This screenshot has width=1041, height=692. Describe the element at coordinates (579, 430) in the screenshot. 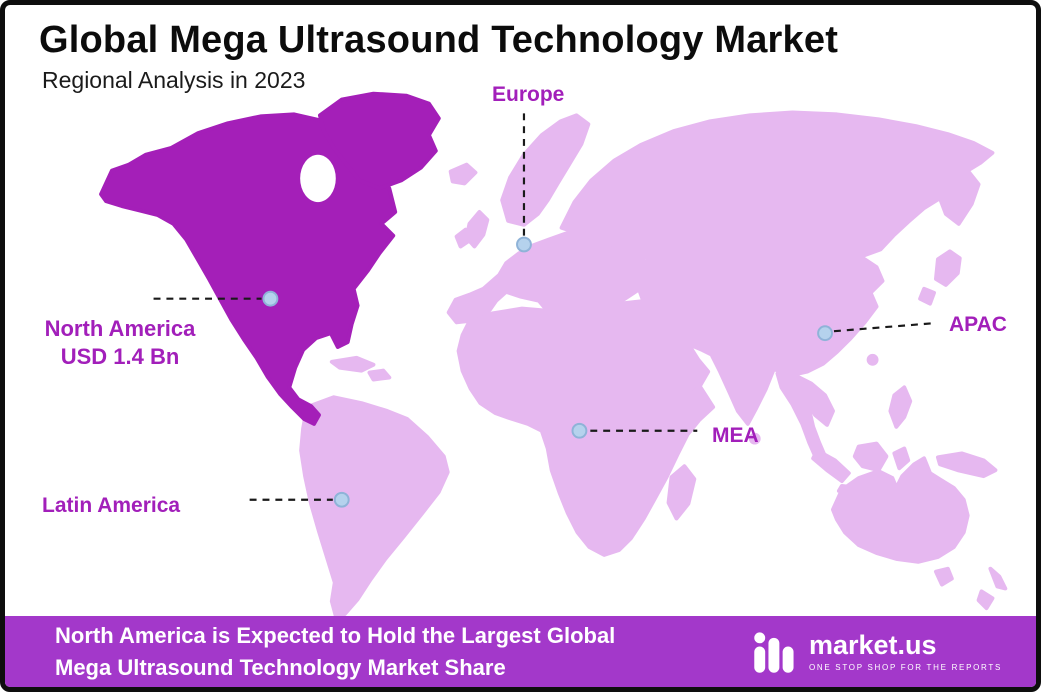

I see `marker-mea` at that location.